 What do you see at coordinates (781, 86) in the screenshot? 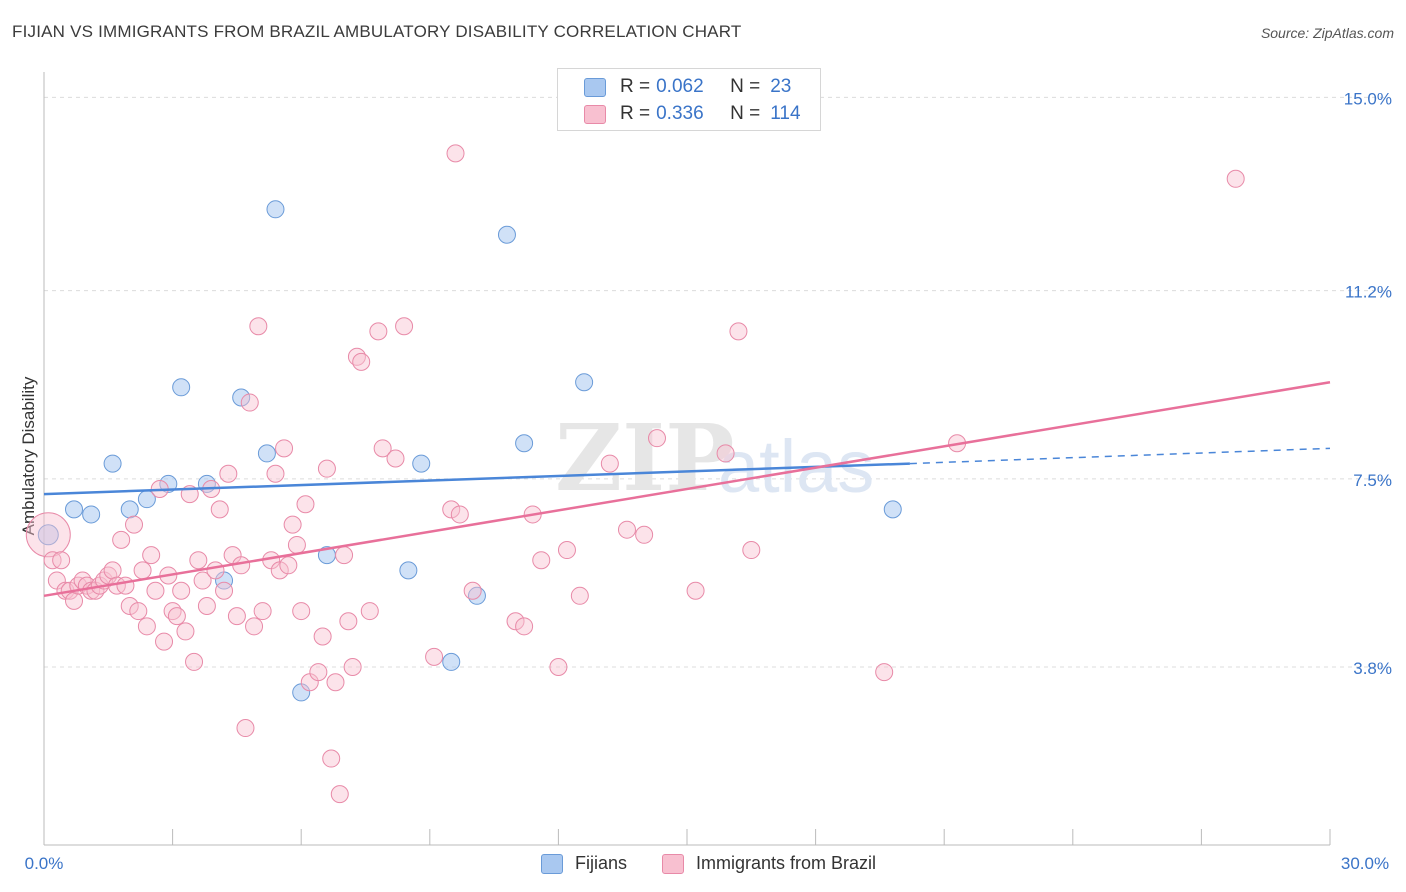
I see `legend-n-value: 23` at bounding box center [781, 86].